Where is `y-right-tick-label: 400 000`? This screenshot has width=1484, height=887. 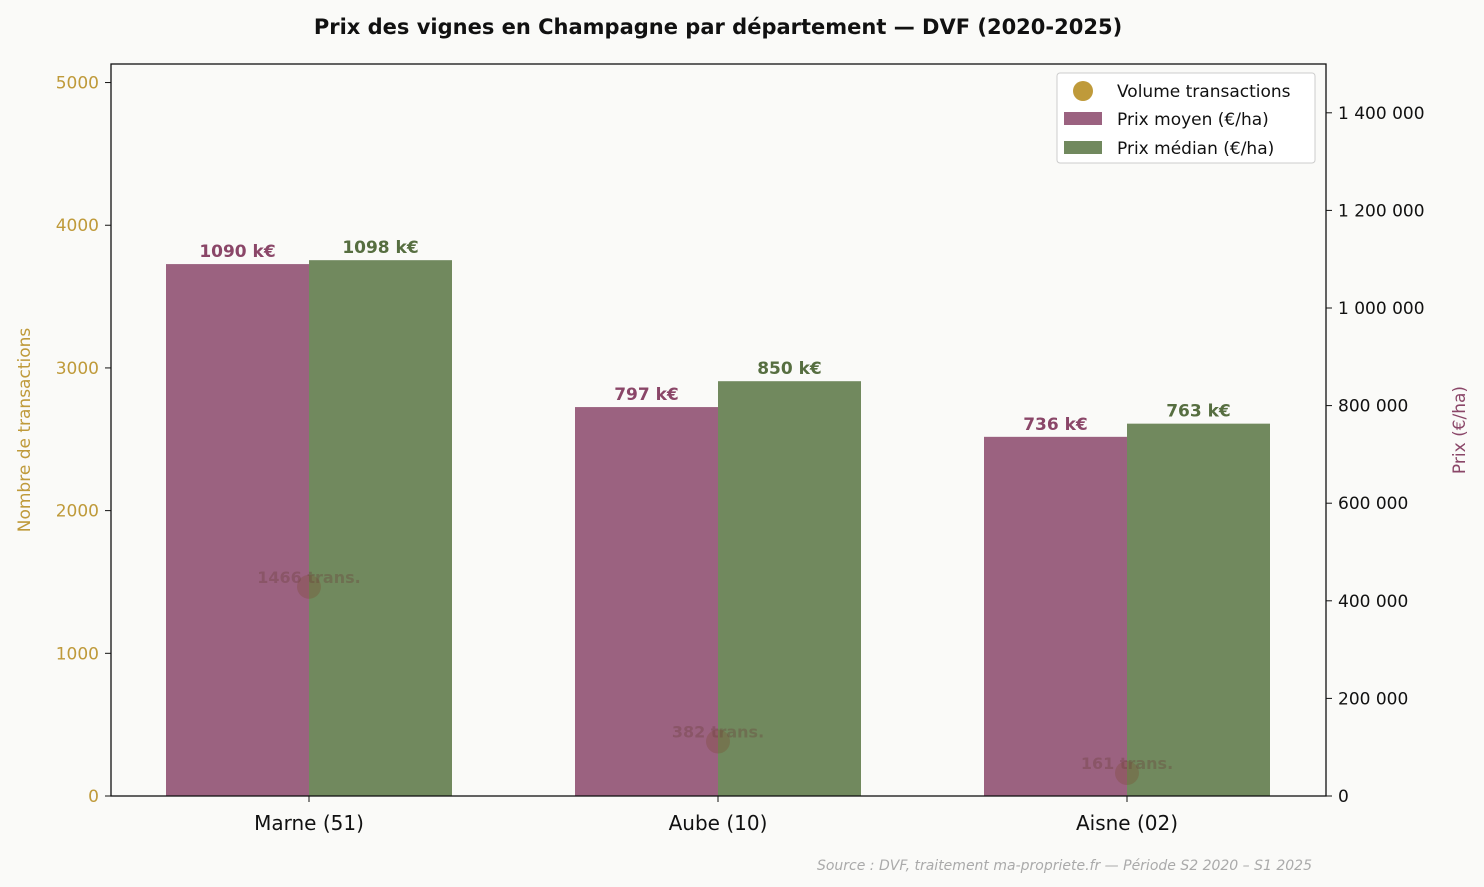 y-right-tick-label: 400 000 is located at coordinates (1373, 602).